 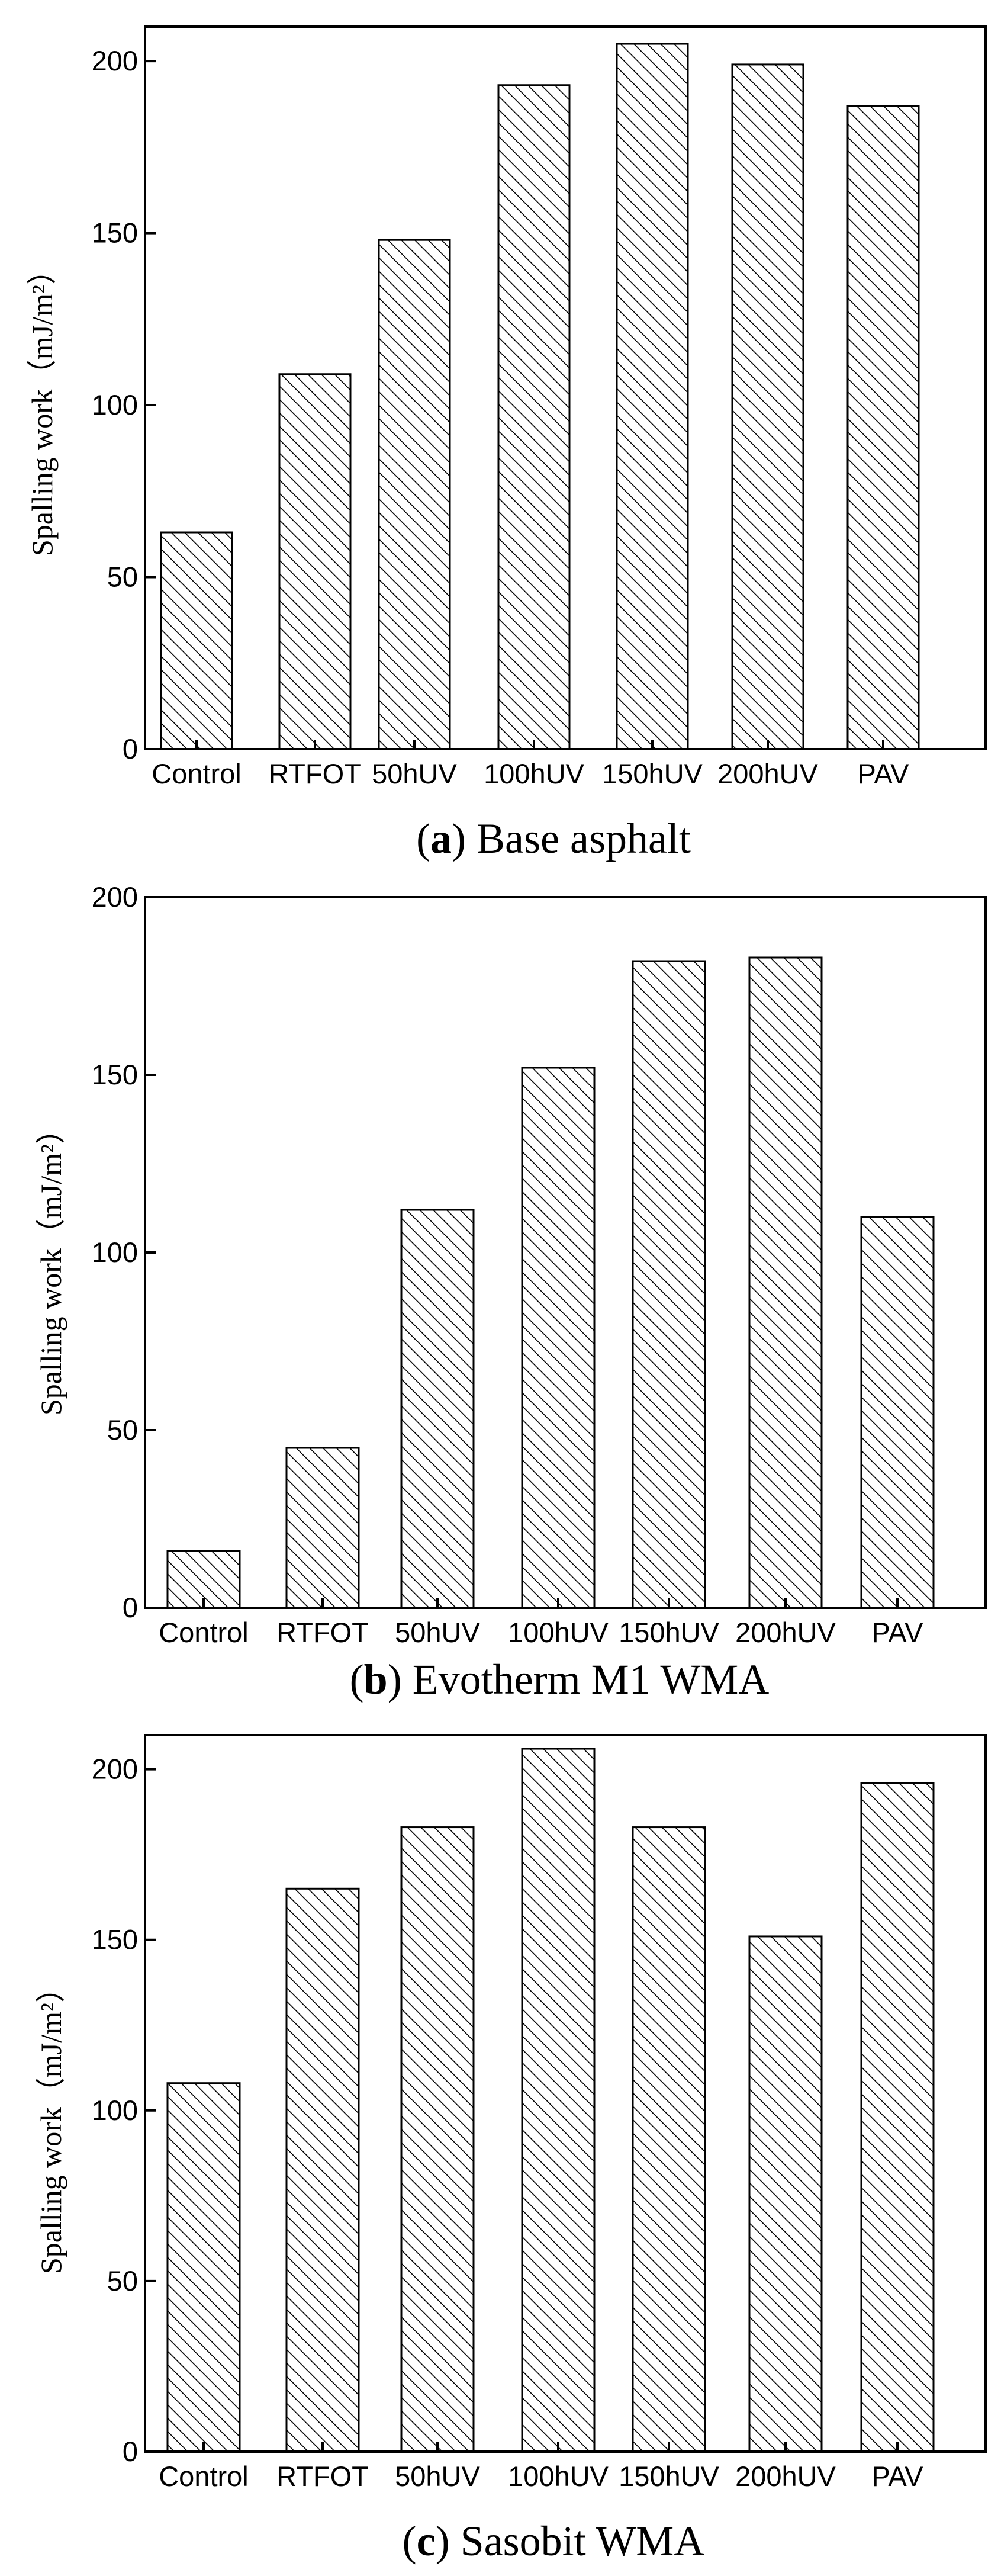 I want to click on caption-text: Evotherm M1 WMA, so click(x=586, y=1679).